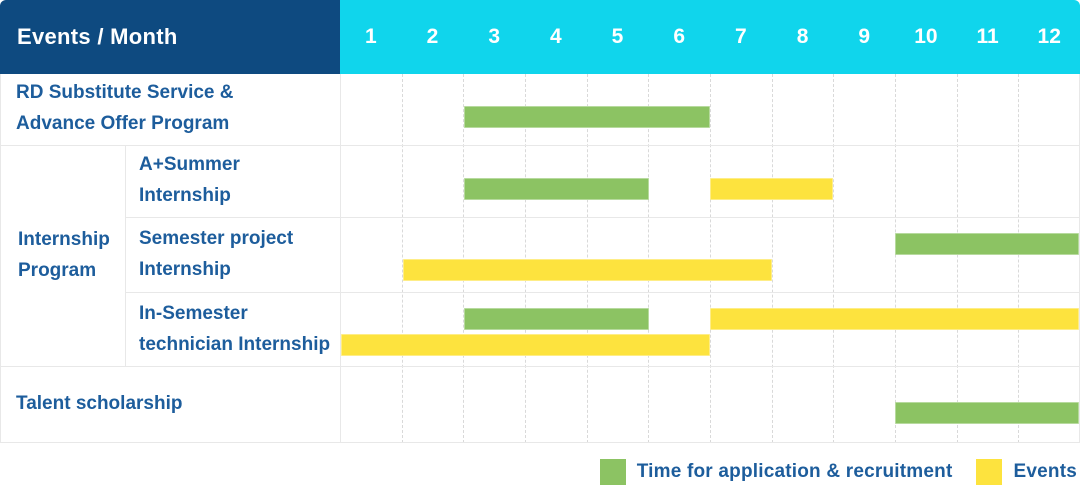 Image resolution: width=1080 pixels, height=494 pixels. What do you see at coordinates (370, 36) in the screenshot?
I see `month-header-1: 1` at bounding box center [370, 36].